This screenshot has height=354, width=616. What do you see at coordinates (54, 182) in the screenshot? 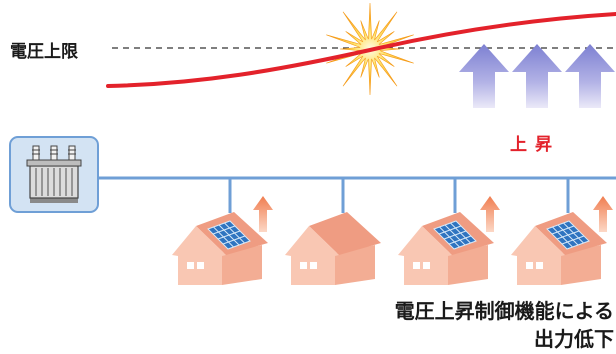
I see `transformer-fins` at bounding box center [54, 182].